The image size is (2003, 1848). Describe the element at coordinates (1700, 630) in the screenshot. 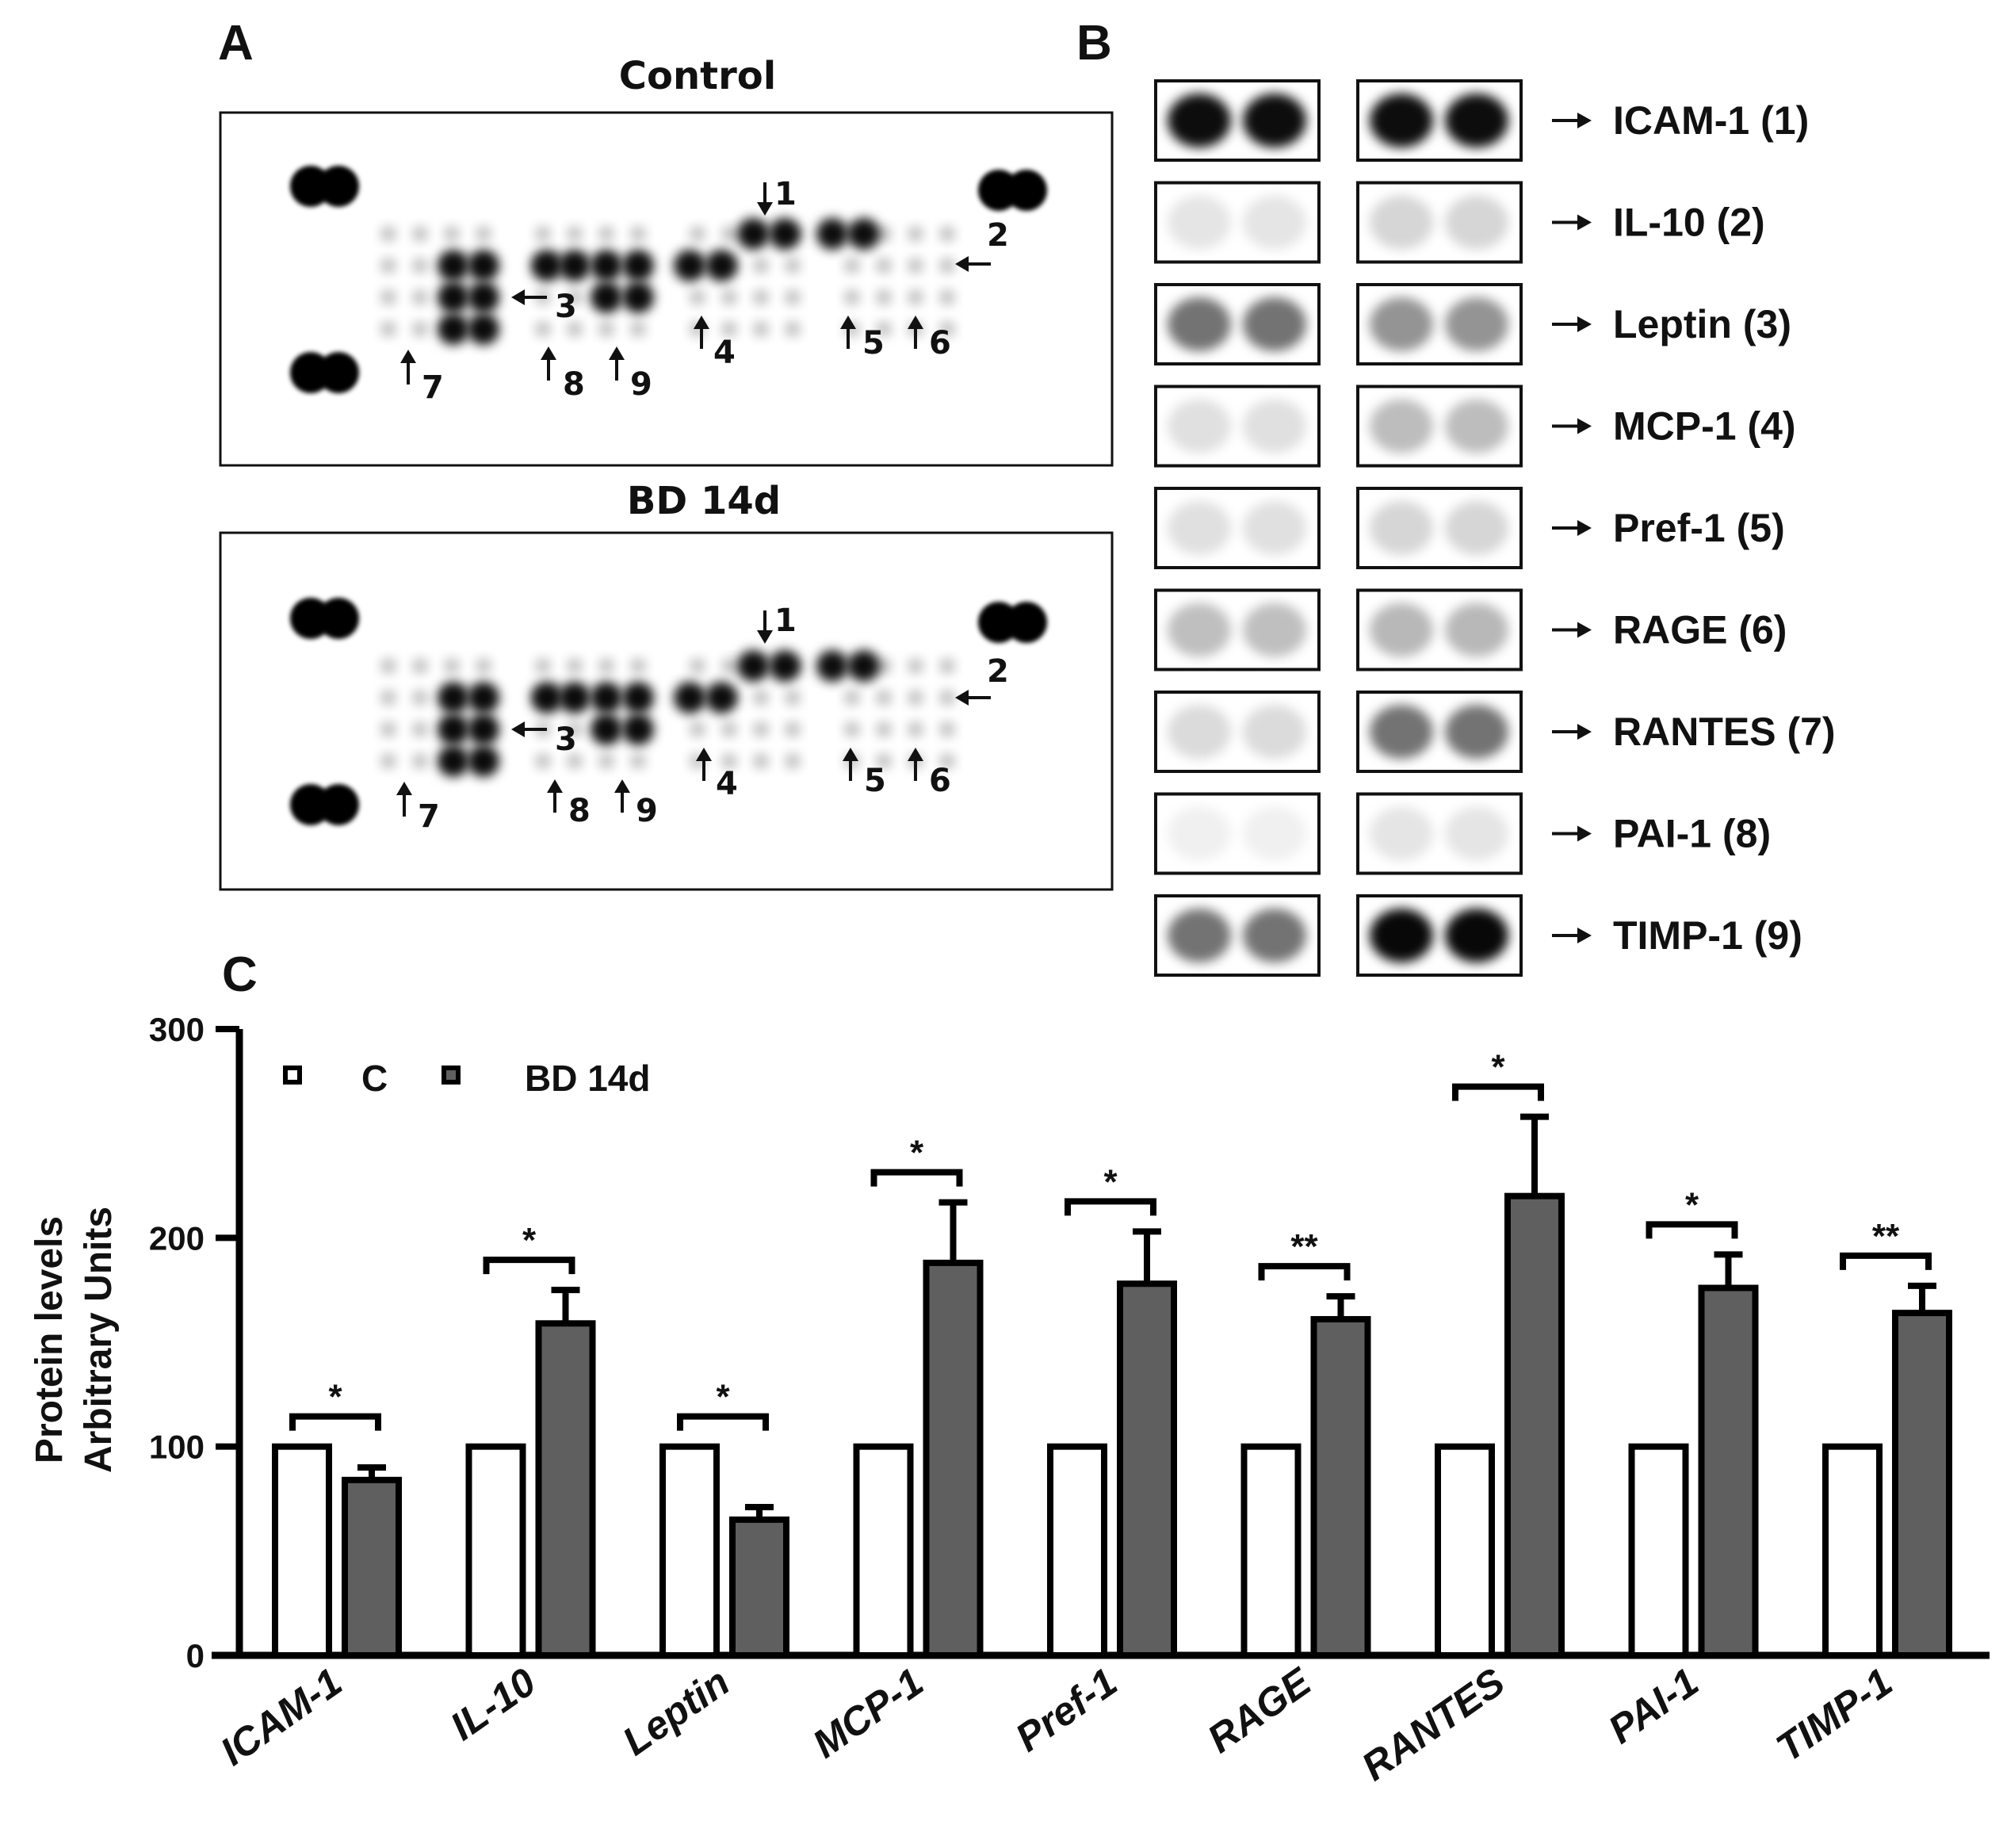

I see `blot-label: RAGE (6)` at that location.